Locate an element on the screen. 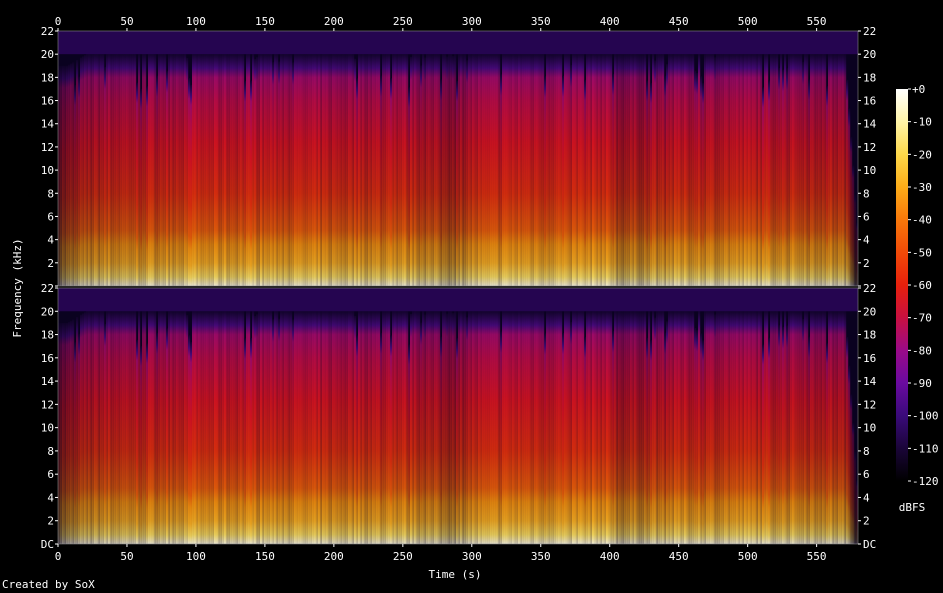  y-tick-label: 2 is located at coordinates (866, 263).